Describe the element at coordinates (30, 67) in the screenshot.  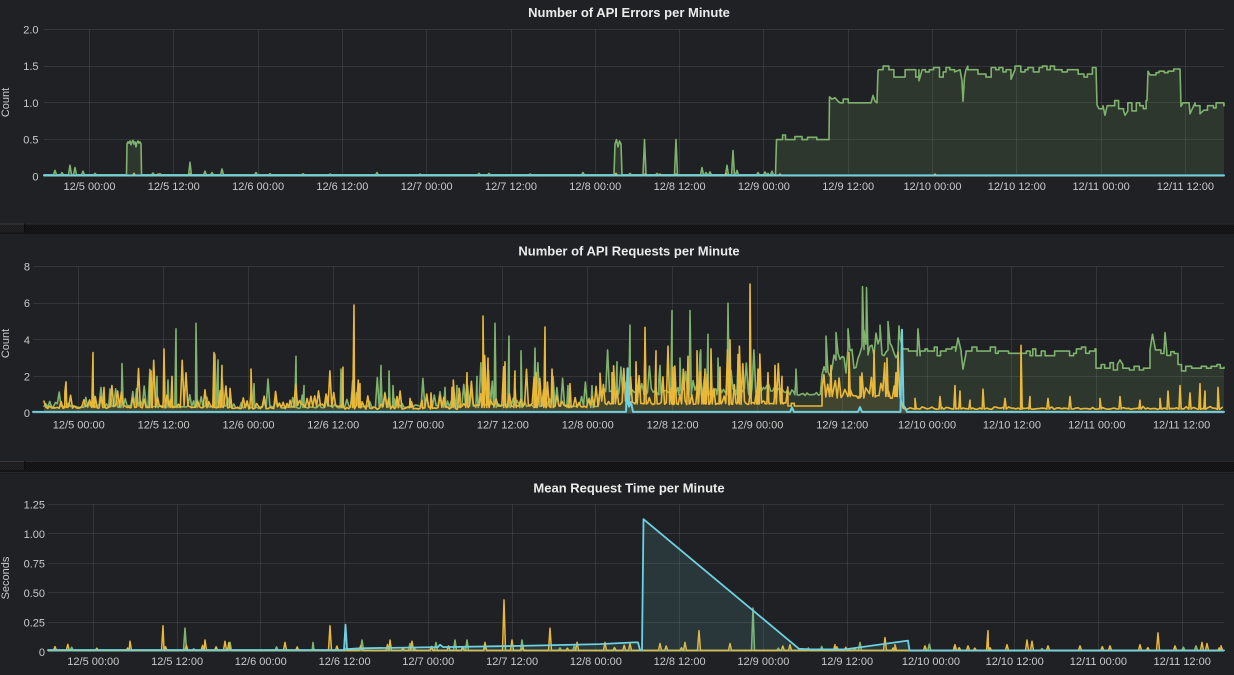
I see `svg-text: 1.5` at that location.